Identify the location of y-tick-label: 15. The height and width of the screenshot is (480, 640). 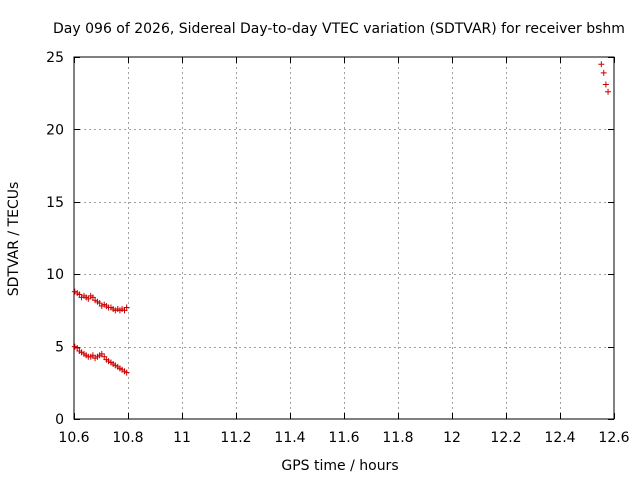
(55, 203).